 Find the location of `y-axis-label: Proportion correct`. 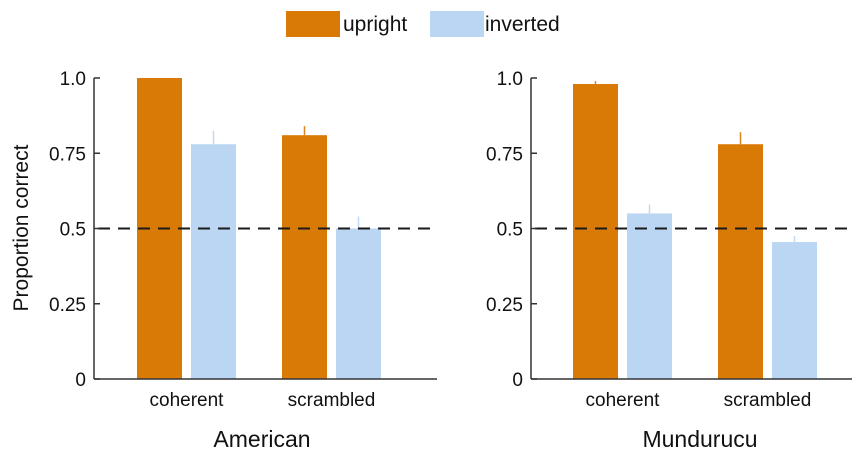

y-axis-label: Proportion correct is located at coordinates (21, 227).